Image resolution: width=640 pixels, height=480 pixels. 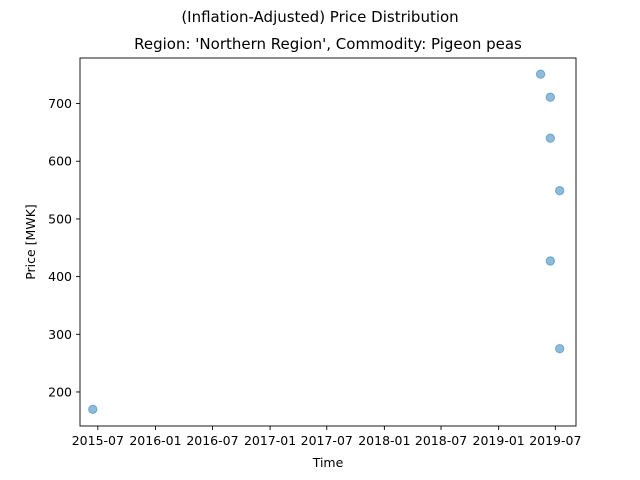 What do you see at coordinates (30, 242) in the screenshot?
I see `y-axis-label: Price [MWK]` at bounding box center [30, 242].